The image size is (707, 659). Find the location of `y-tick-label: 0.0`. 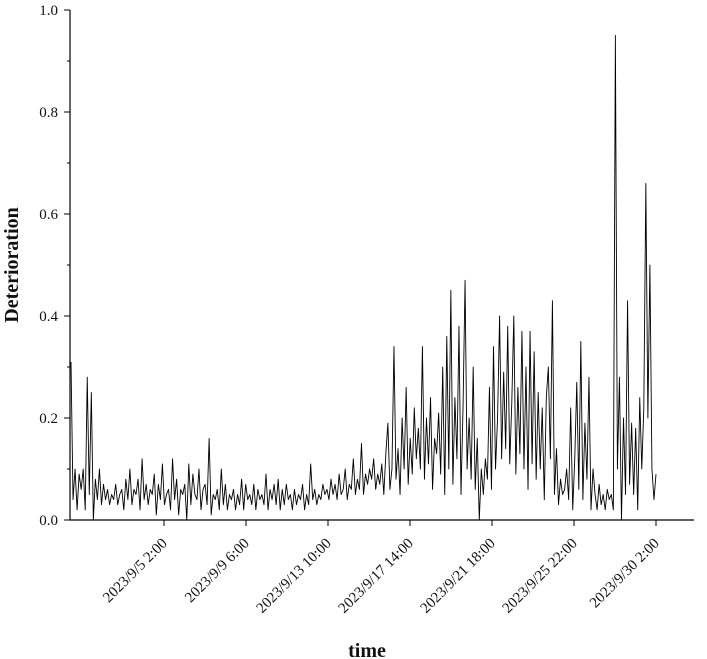

y-tick-label: 0.0 is located at coordinates (48, 521).